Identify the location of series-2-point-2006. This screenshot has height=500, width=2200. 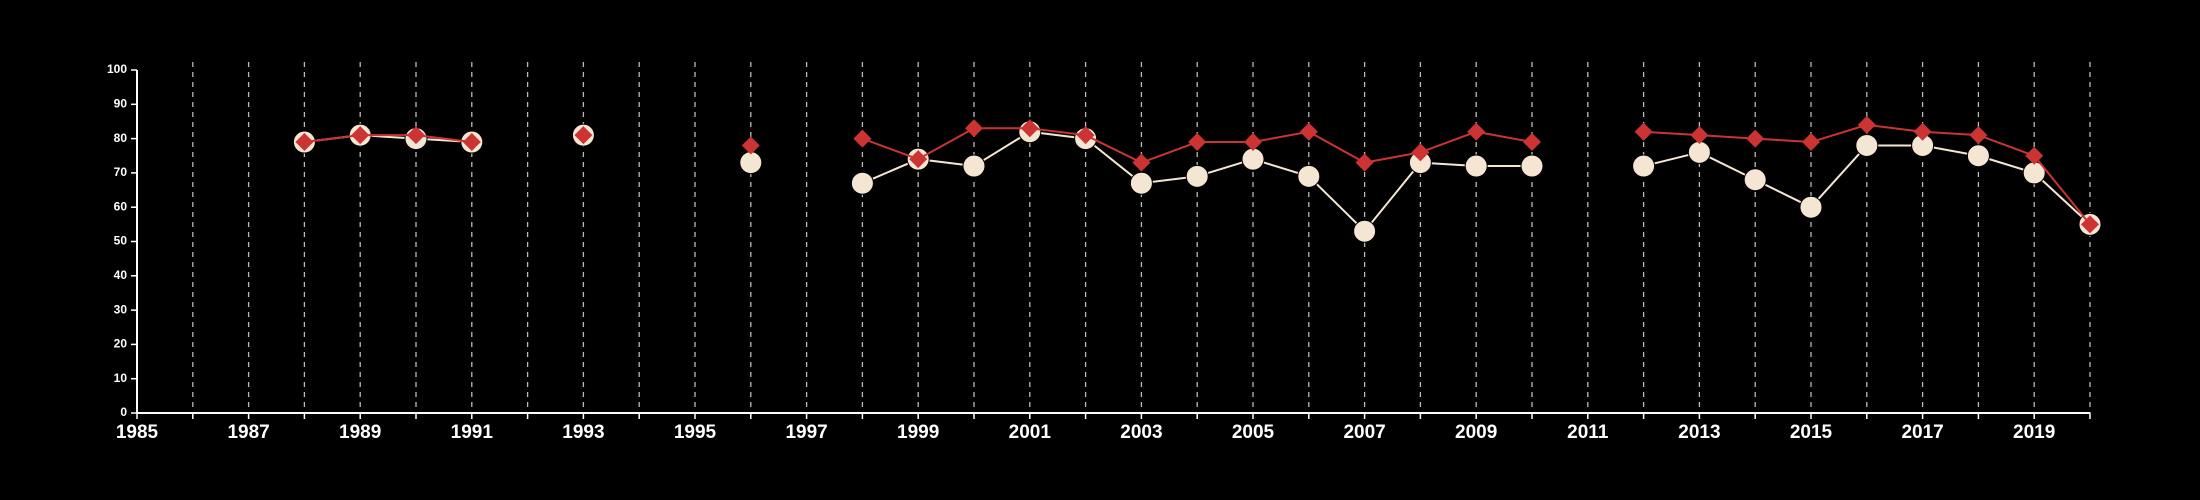
(1308, 131).